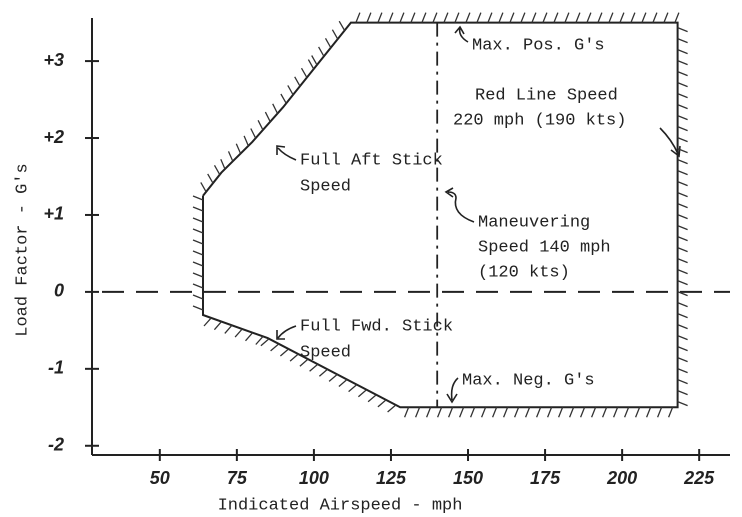 The height and width of the screenshot is (517, 742). I want to click on y-tick-label: -1, so click(56, 368).